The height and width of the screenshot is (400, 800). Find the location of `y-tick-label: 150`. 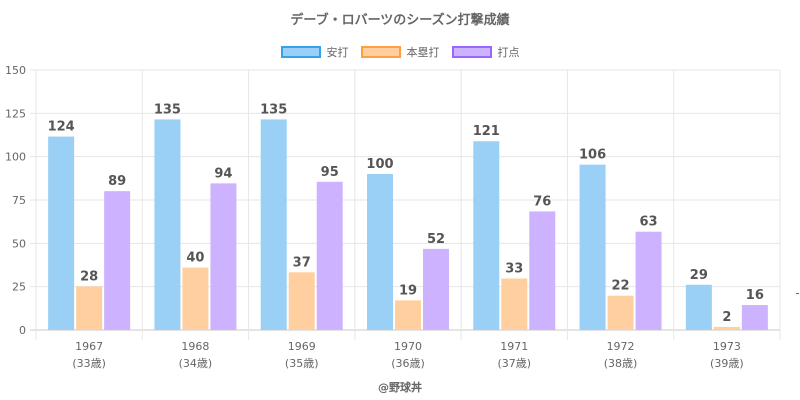

y-tick-label: 150 is located at coordinates (15, 70).